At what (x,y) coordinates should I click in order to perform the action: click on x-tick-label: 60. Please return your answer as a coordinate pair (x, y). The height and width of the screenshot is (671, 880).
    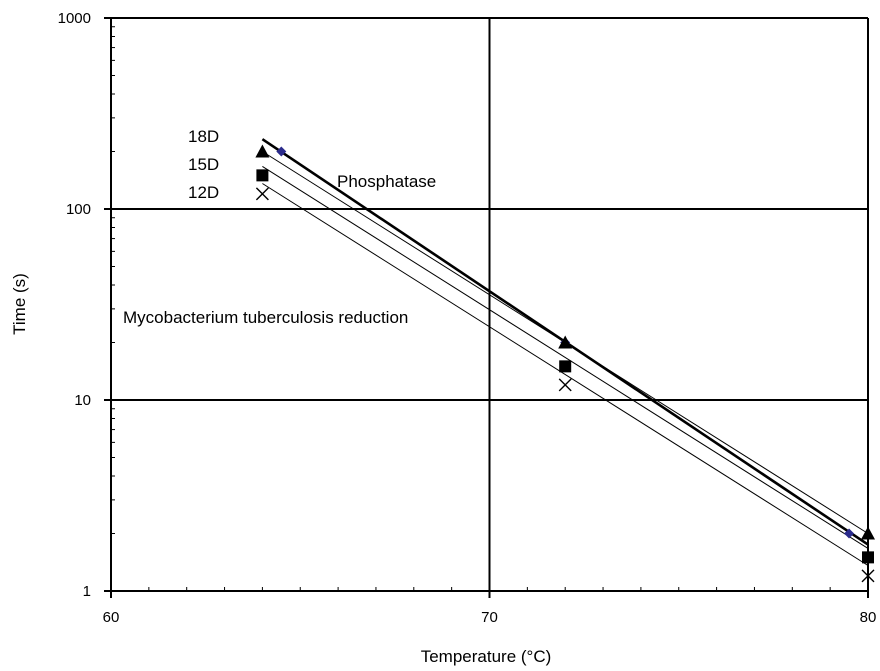
    Looking at the image, I should click on (111, 617).